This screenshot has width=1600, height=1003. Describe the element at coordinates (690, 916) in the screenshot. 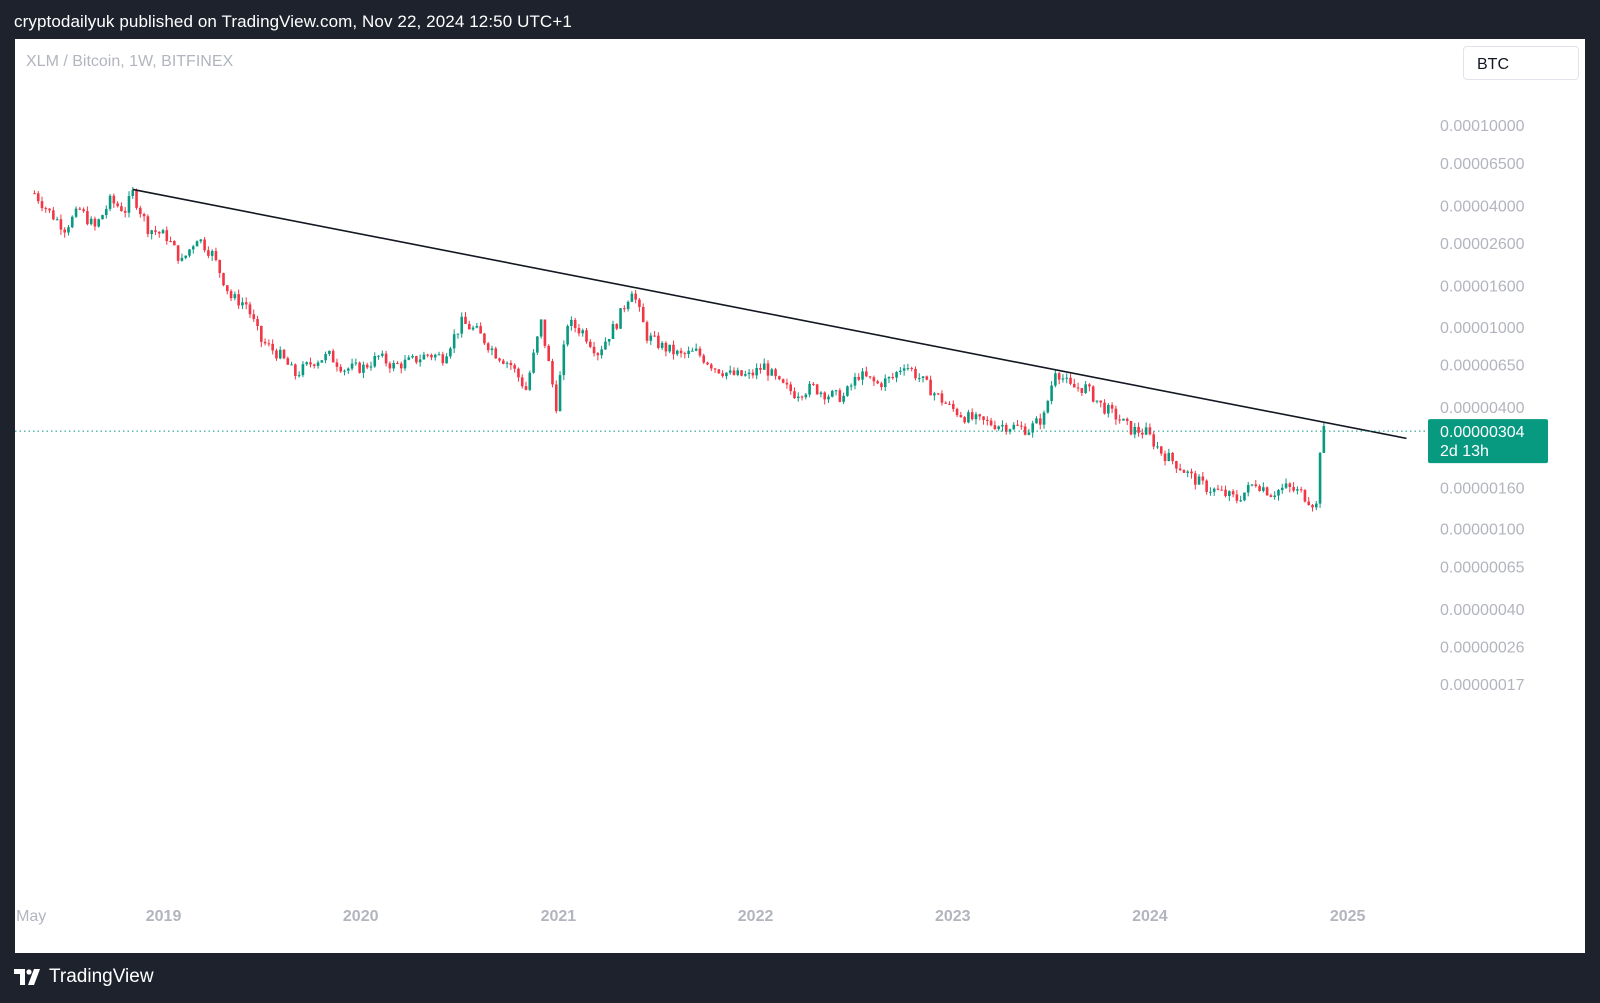

I see `time-axis: May 2019 2020 2021 2022 2023 2024 2025` at that location.